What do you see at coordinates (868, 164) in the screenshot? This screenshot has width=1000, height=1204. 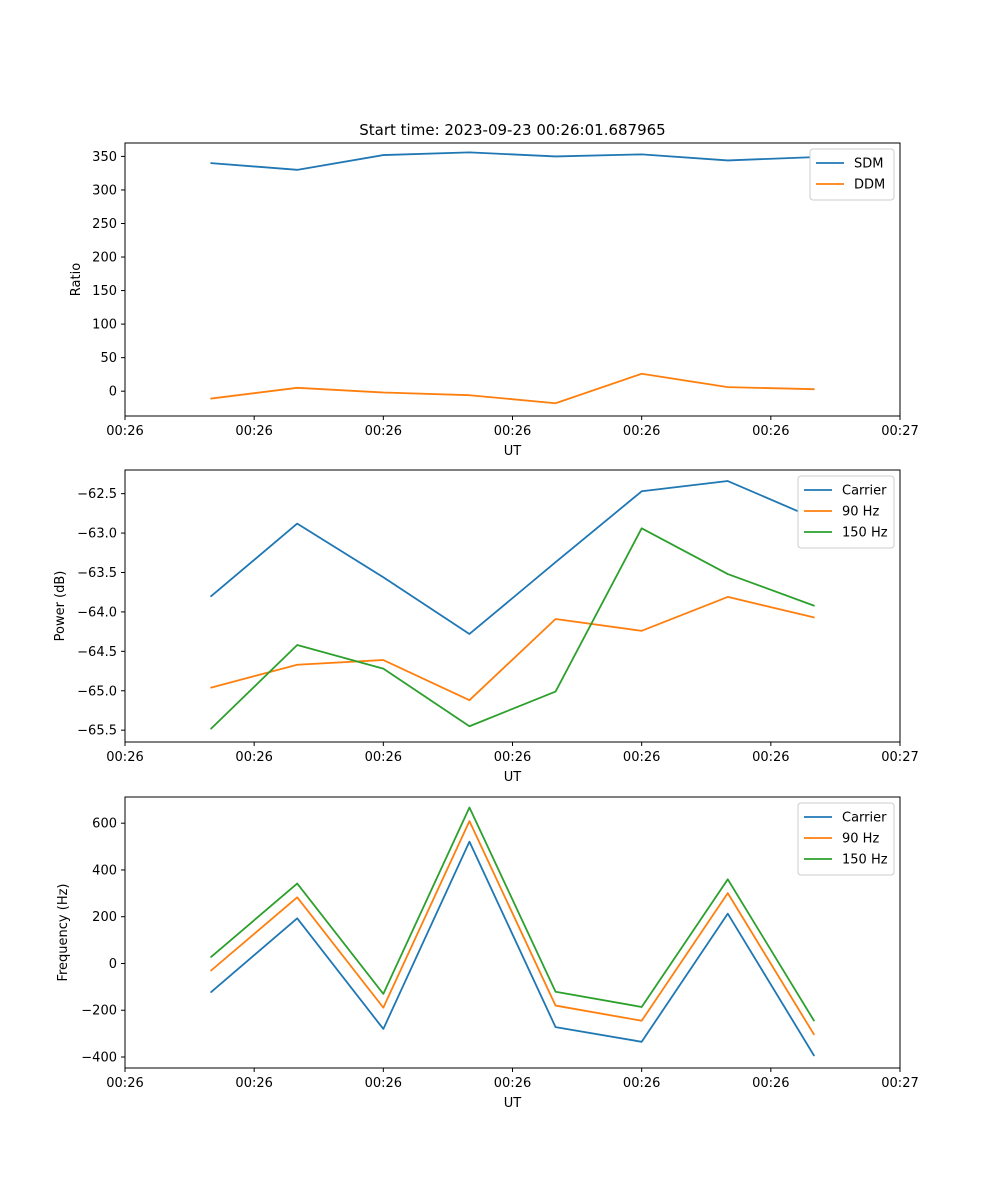 I see `legend-label: SDM` at bounding box center [868, 164].